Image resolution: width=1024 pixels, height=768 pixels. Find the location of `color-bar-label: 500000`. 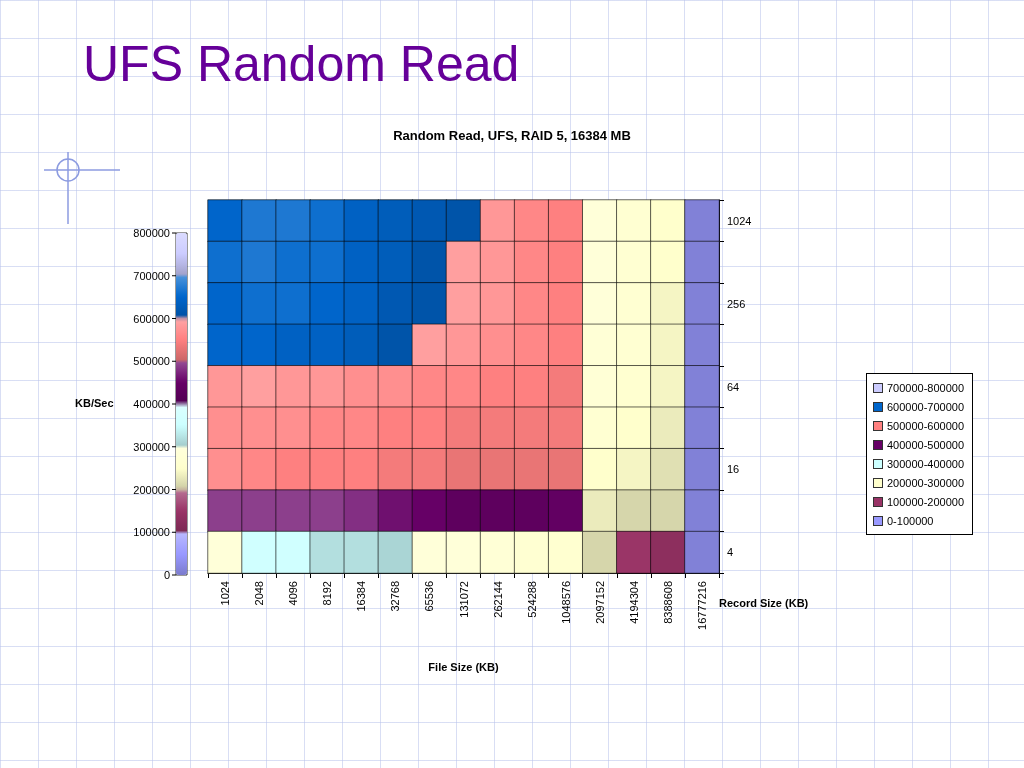

color-bar-label: 500000 is located at coordinates (151, 361).